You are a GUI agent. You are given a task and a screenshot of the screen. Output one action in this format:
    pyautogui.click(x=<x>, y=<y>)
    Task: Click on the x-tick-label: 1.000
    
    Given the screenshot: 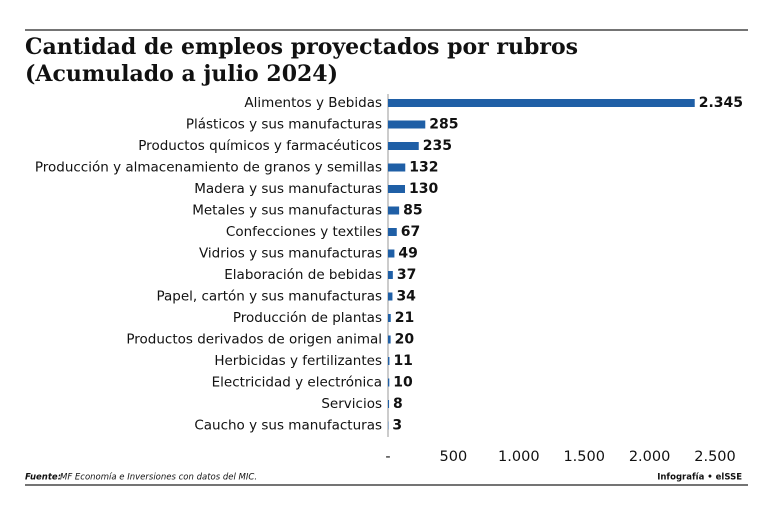 What is the action you would take?
    pyautogui.click(x=519, y=457)
    